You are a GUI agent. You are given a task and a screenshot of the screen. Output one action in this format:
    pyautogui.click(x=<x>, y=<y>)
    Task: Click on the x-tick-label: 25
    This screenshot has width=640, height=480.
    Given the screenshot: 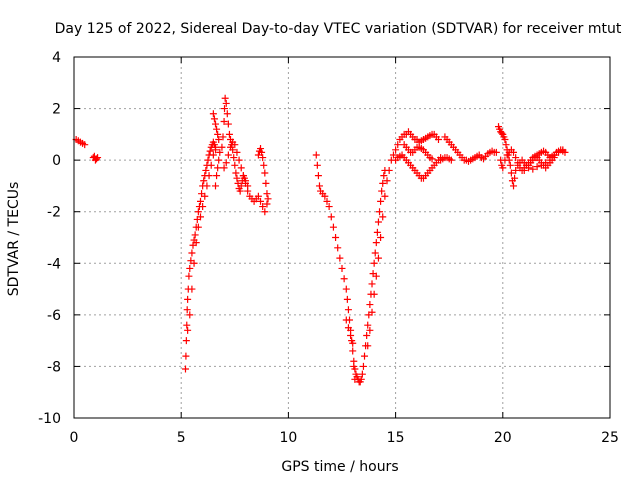 What is the action you would take?
    pyautogui.click(x=610, y=438)
    